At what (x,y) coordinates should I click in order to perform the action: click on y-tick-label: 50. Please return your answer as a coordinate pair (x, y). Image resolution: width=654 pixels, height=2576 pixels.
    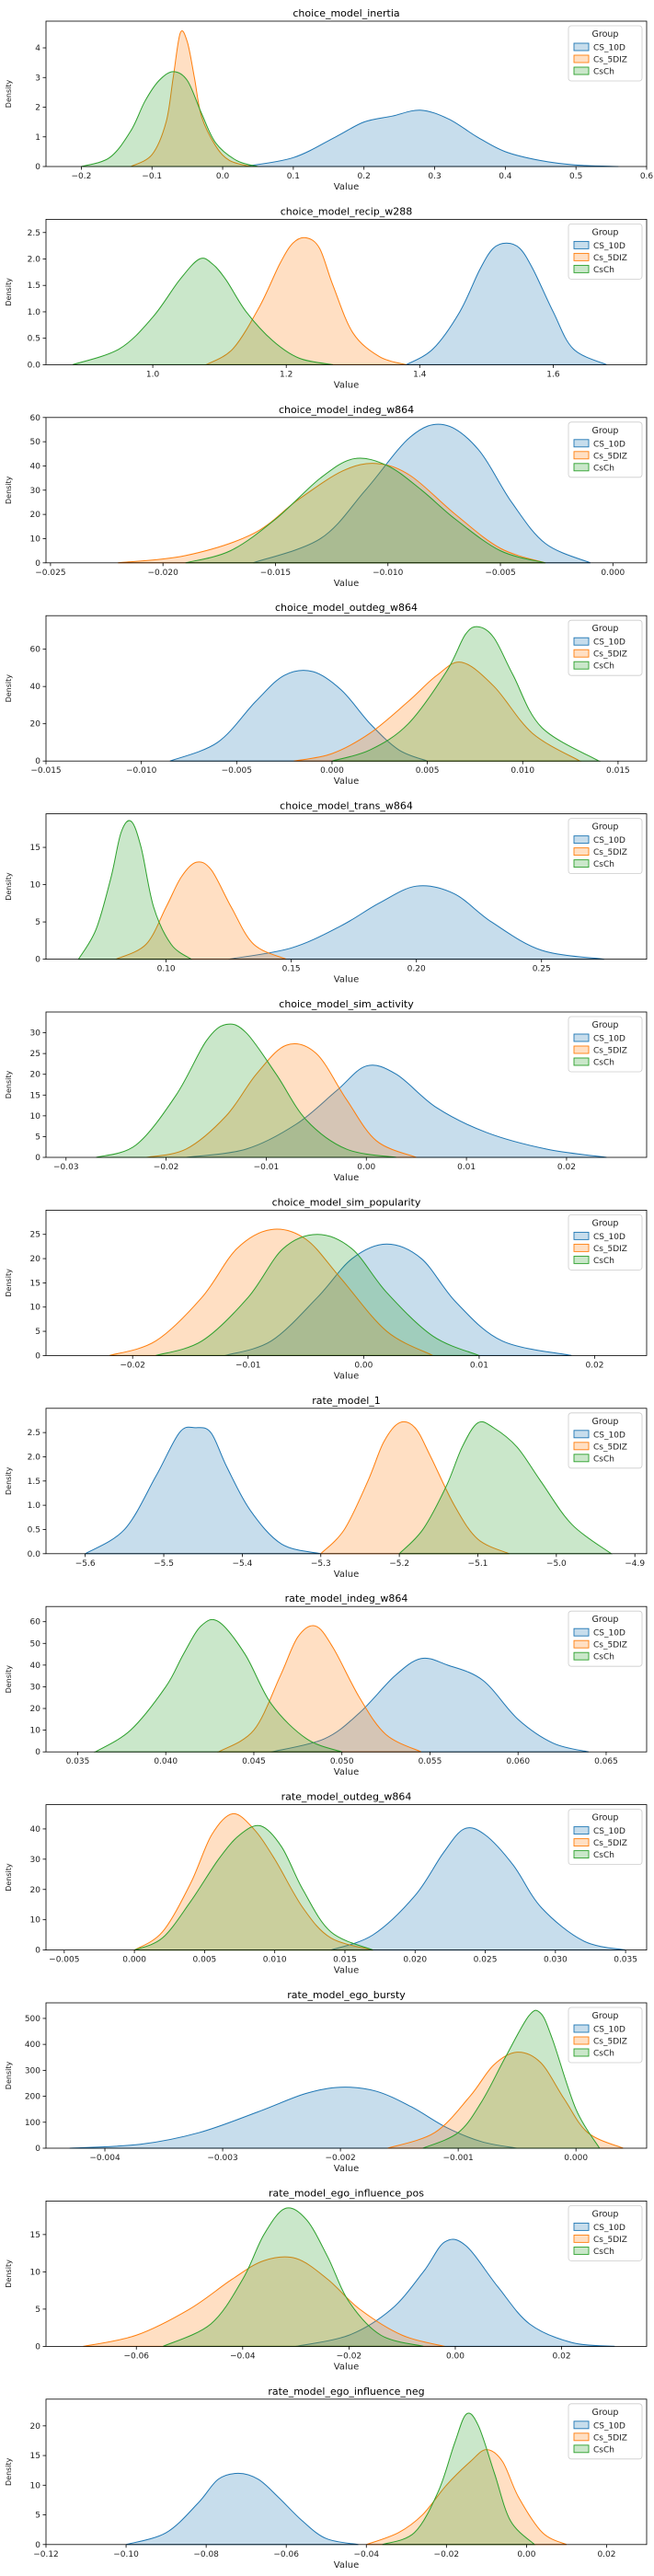
    Looking at the image, I should click on (35, 1644).